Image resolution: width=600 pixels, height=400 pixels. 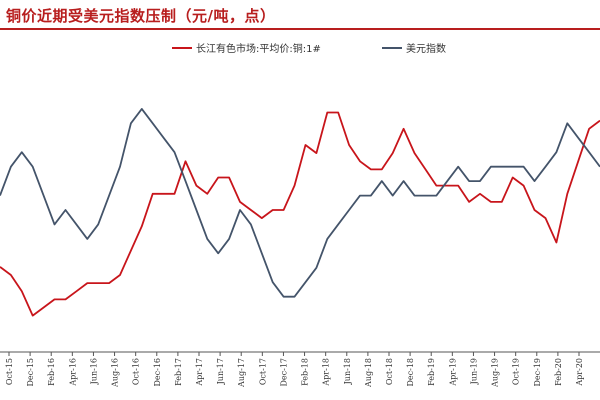 I want to click on chart-legend: 长江有色市场:平均价:铜:1# 美元指数, so click(x=300, y=49).